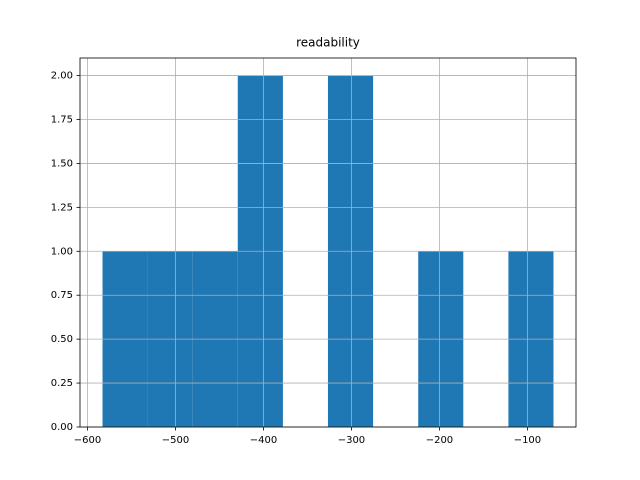 The width and height of the screenshot is (640, 480). What do you see at coordinates (62, 76) in the screenshot?
I see `y-tick-label: 2.00` at bounding box center [62, 76].